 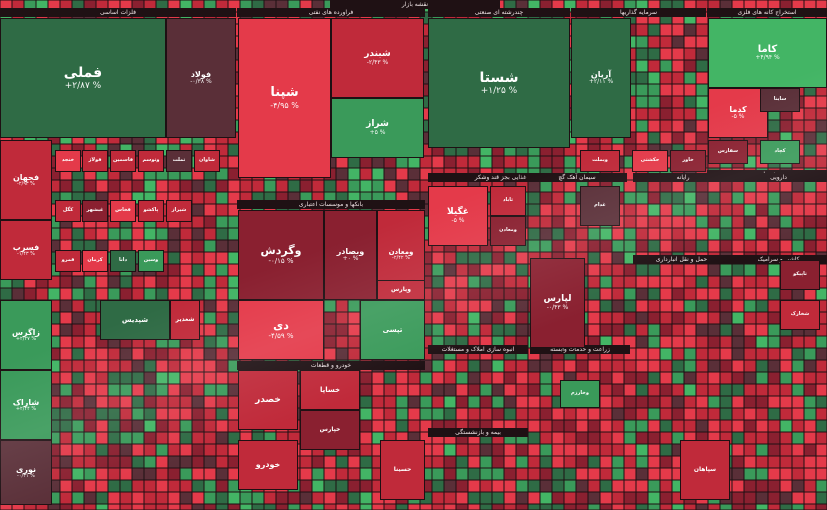 I want to click on tile-28: حسینا, so click(x=402, y=470).